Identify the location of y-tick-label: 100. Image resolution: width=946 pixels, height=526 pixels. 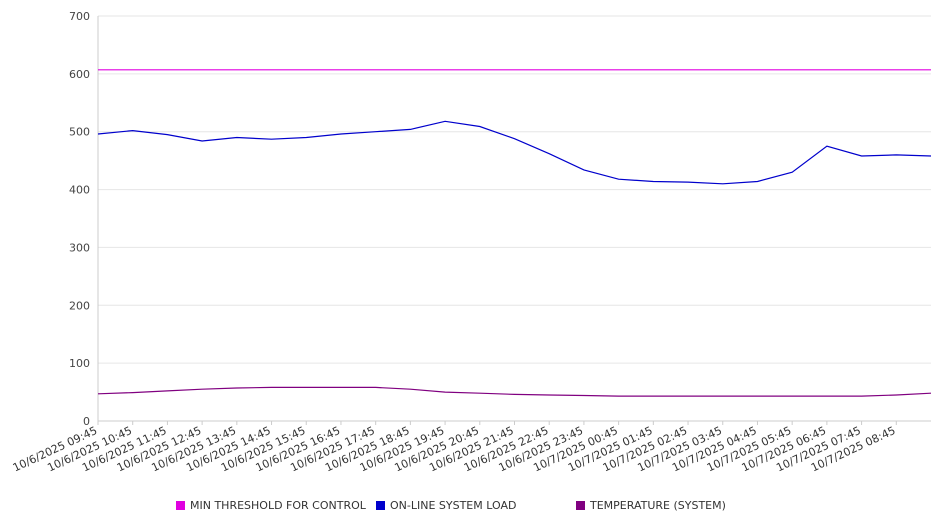
(79, 363).